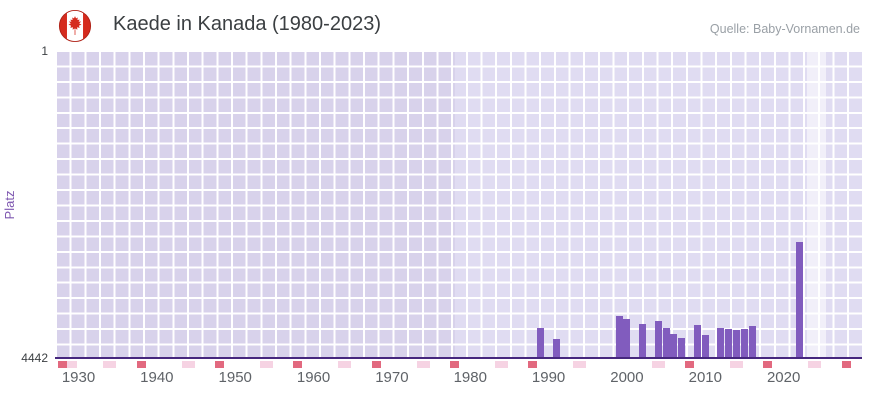 The image size is (873, 402). Describe the element at coordinates (674, 345) in the screenshot. I see `bar-year-2006` at that location.